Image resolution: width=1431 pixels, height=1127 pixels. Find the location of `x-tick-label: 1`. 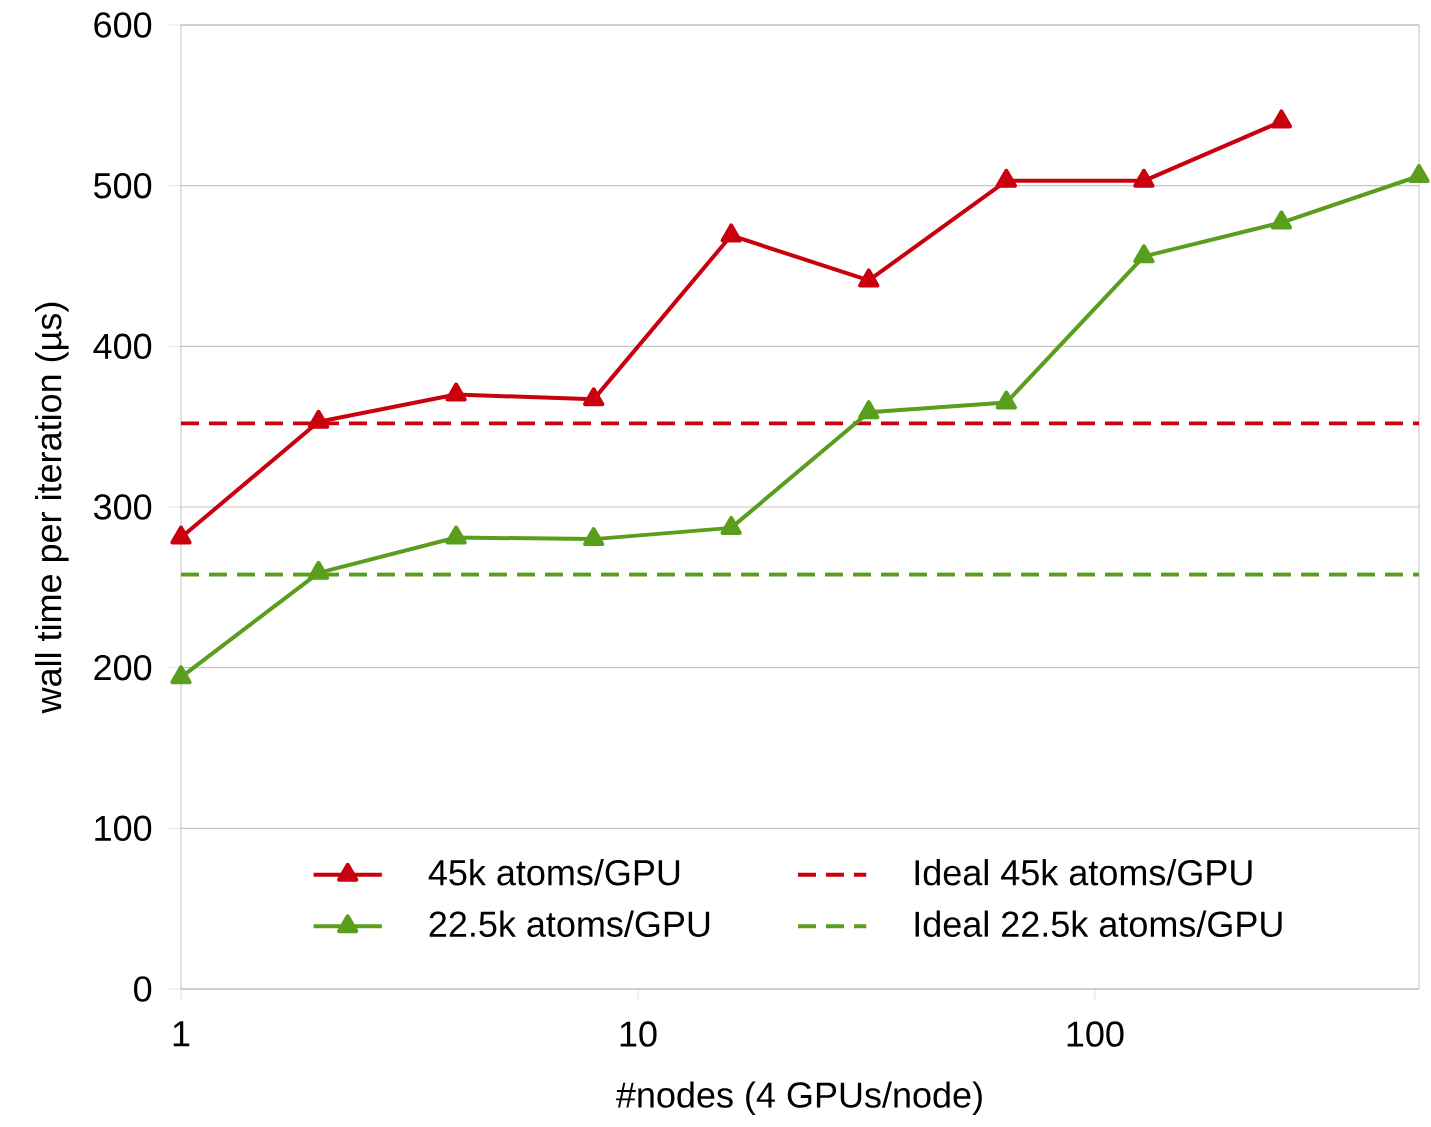

x-tick-label: 1 is located at coordinates (181, 1034).